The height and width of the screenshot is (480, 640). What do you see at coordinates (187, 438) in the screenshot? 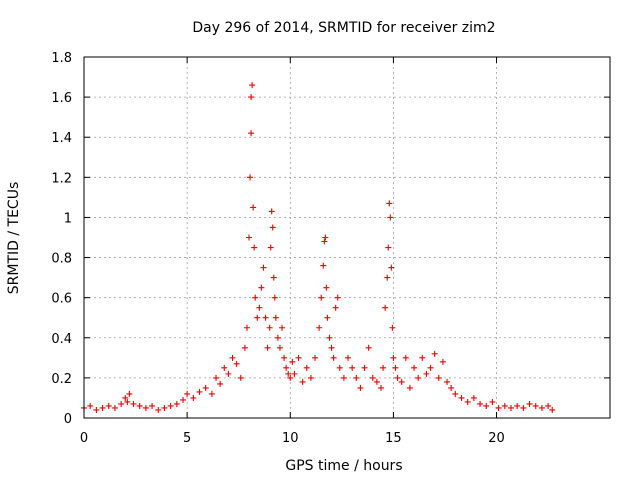
I see `x-tick-label: 5` at bounding box center [187, 438].